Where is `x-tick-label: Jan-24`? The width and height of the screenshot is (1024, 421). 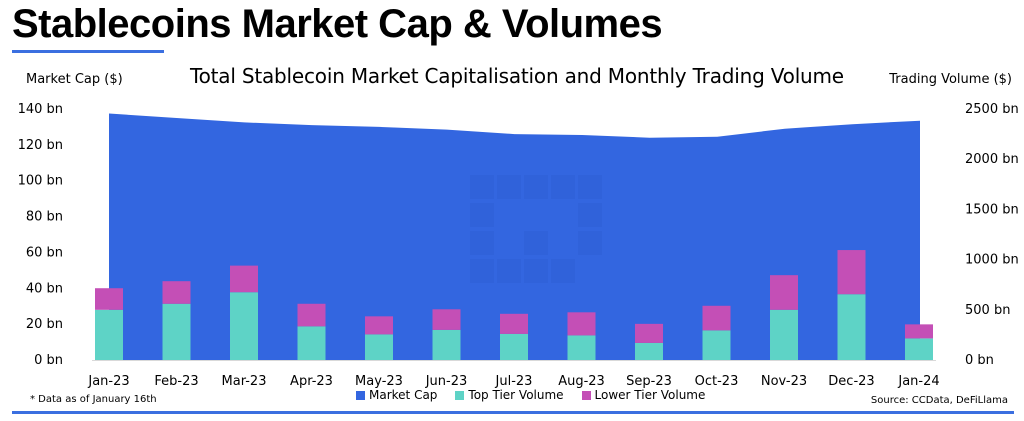 x-tick-label: Jan-24 is located at coordinates (918, 381).